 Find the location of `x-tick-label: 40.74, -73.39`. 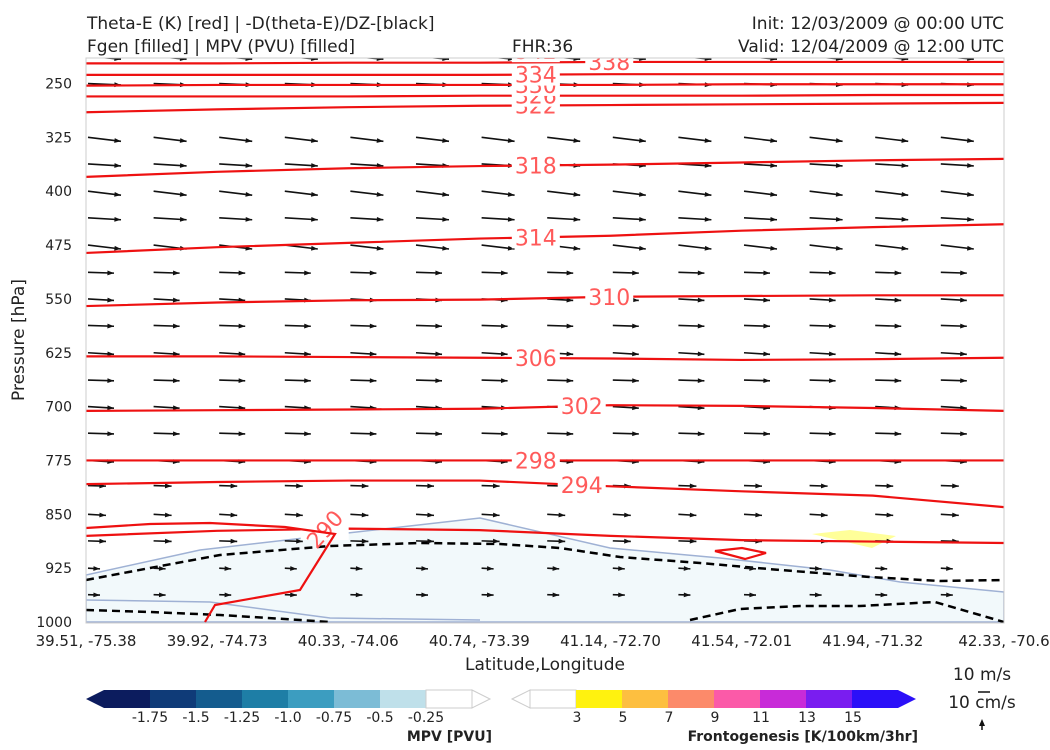

x-tick-label: 40.74, -73.39 is located at coordinates (479, 641).